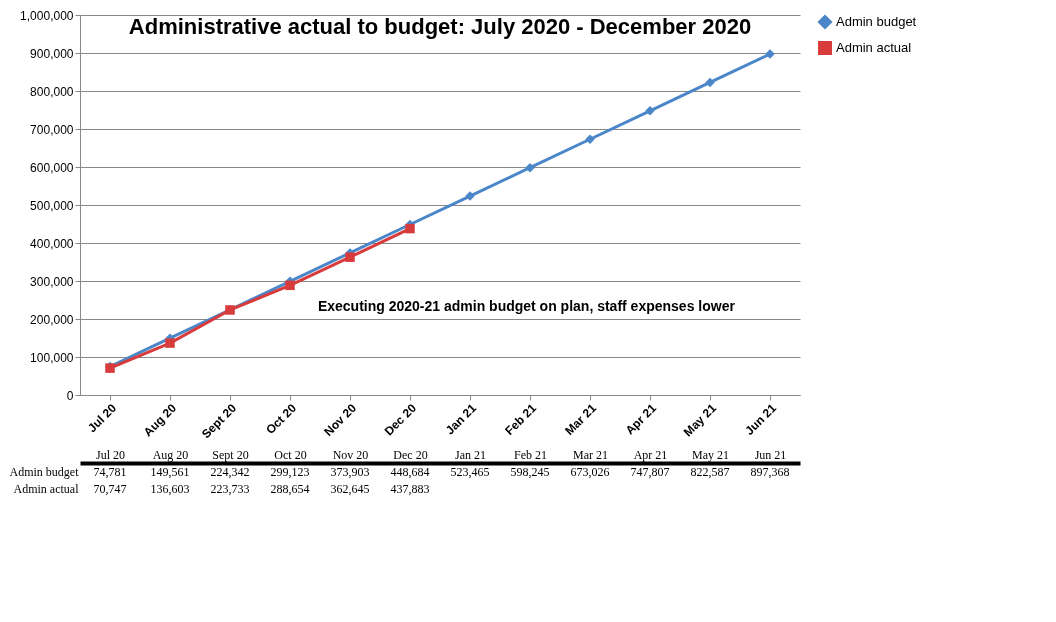 This screenshot has height=622, width=1056. Describe the element at coordinates (160, 420) in the screenshot. I see `x-tick-label: Aug 20` at that location.